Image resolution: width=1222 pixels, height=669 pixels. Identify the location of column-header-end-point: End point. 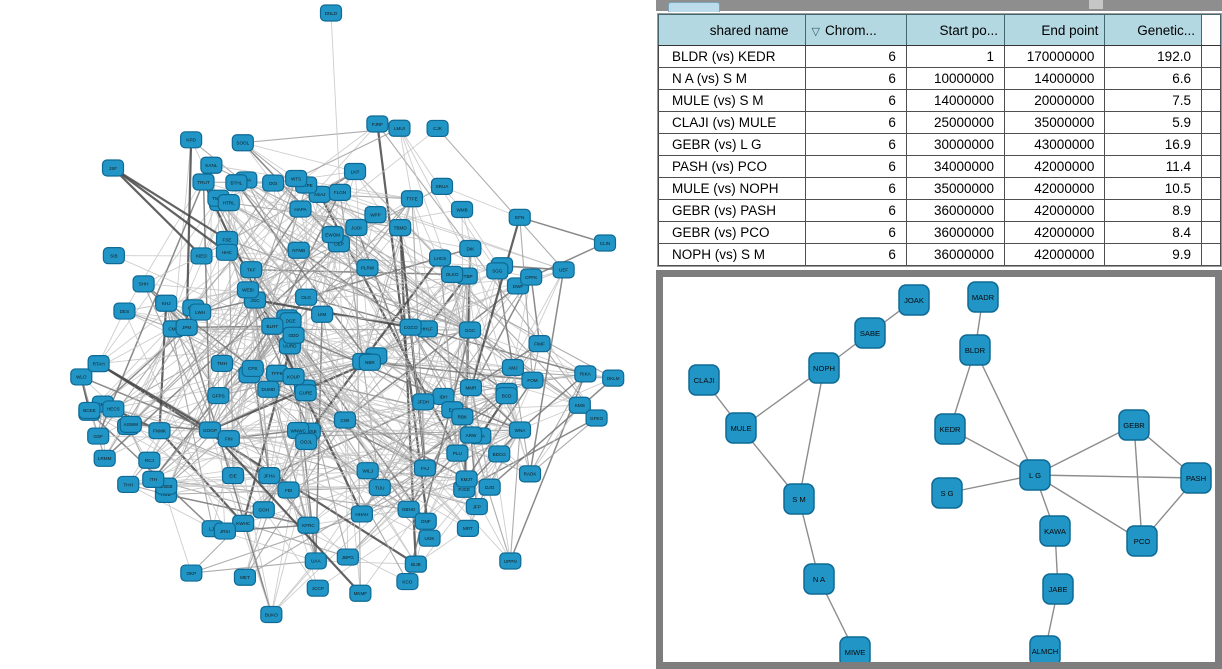
(1055, 30).